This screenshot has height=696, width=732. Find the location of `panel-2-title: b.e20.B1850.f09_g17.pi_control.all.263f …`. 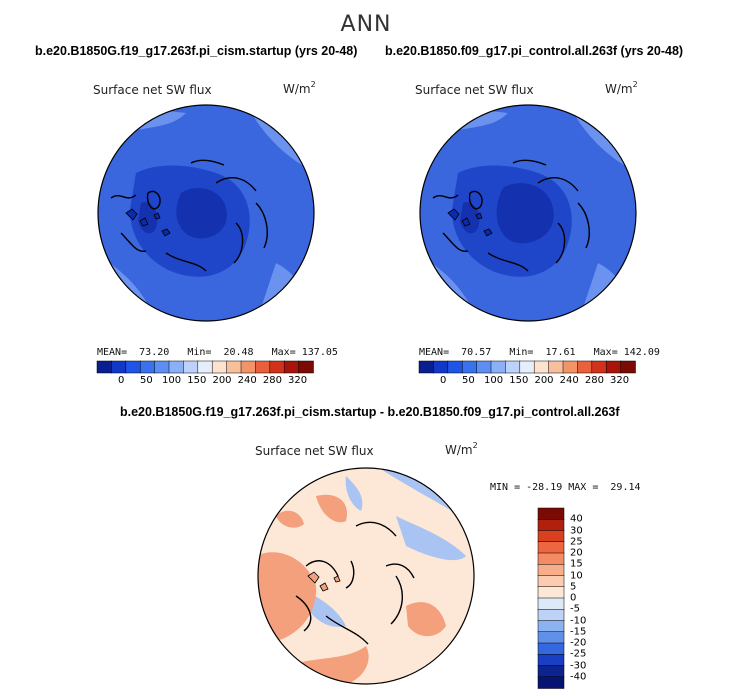

panel-2-title: b.e20.B1850.f09_g17.pi_control.all.263f … is located at coordinates (534, 51).